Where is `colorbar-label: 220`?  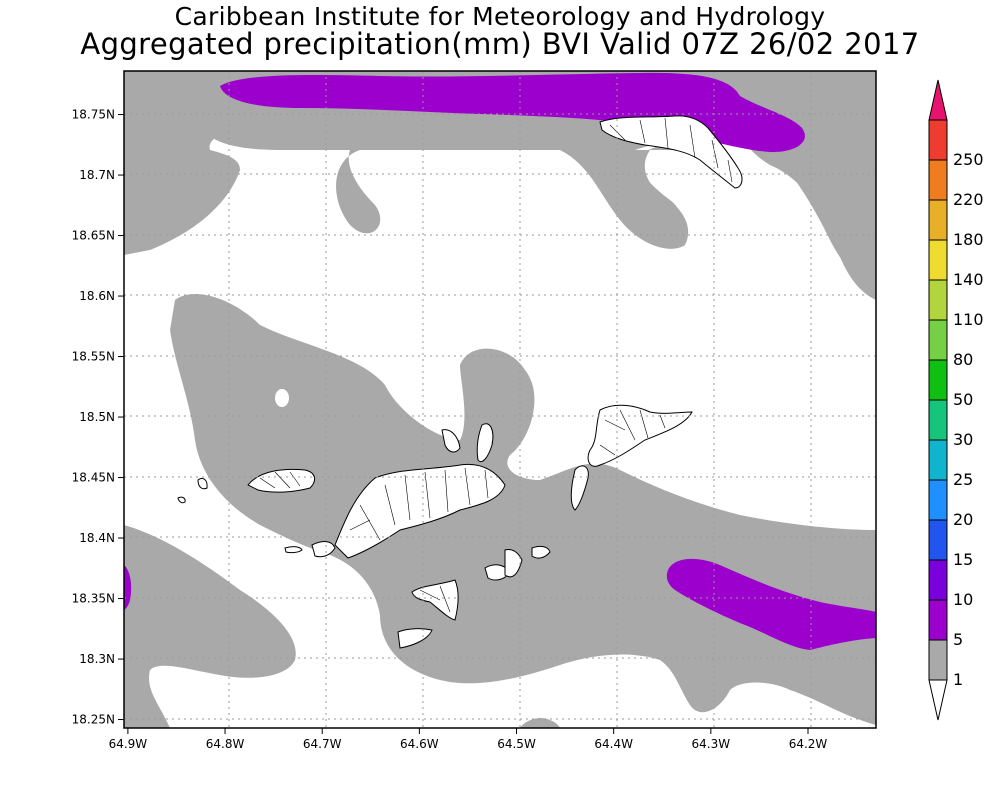 colorbar-label: 220 is located at coordinates (968, 199).